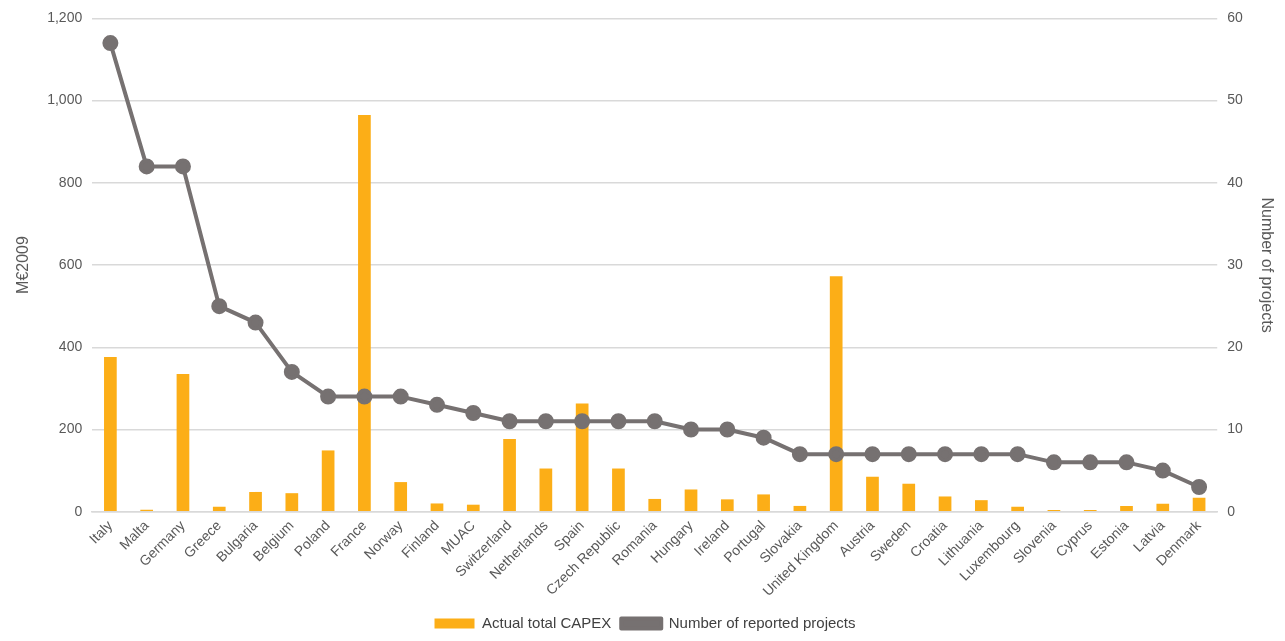 The width and height of the screenshot is (1285, 641). What do you see at coordinates (65, 99) in the screenshot?
I see `y-tick-label: 1,000` at bounding box center [65, 99].